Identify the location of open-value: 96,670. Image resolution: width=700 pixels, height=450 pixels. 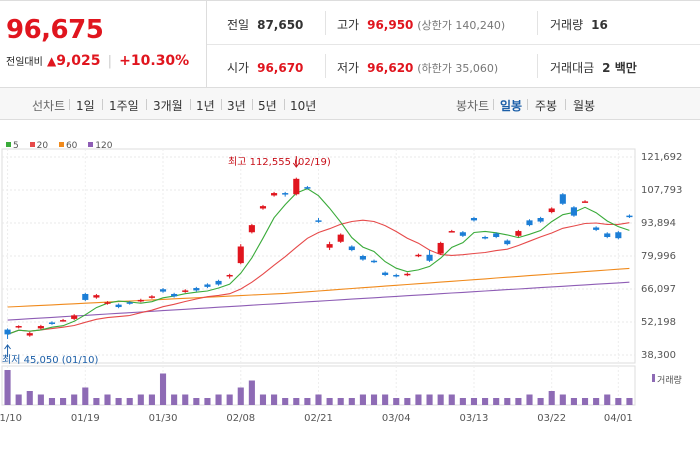
(280, 68).